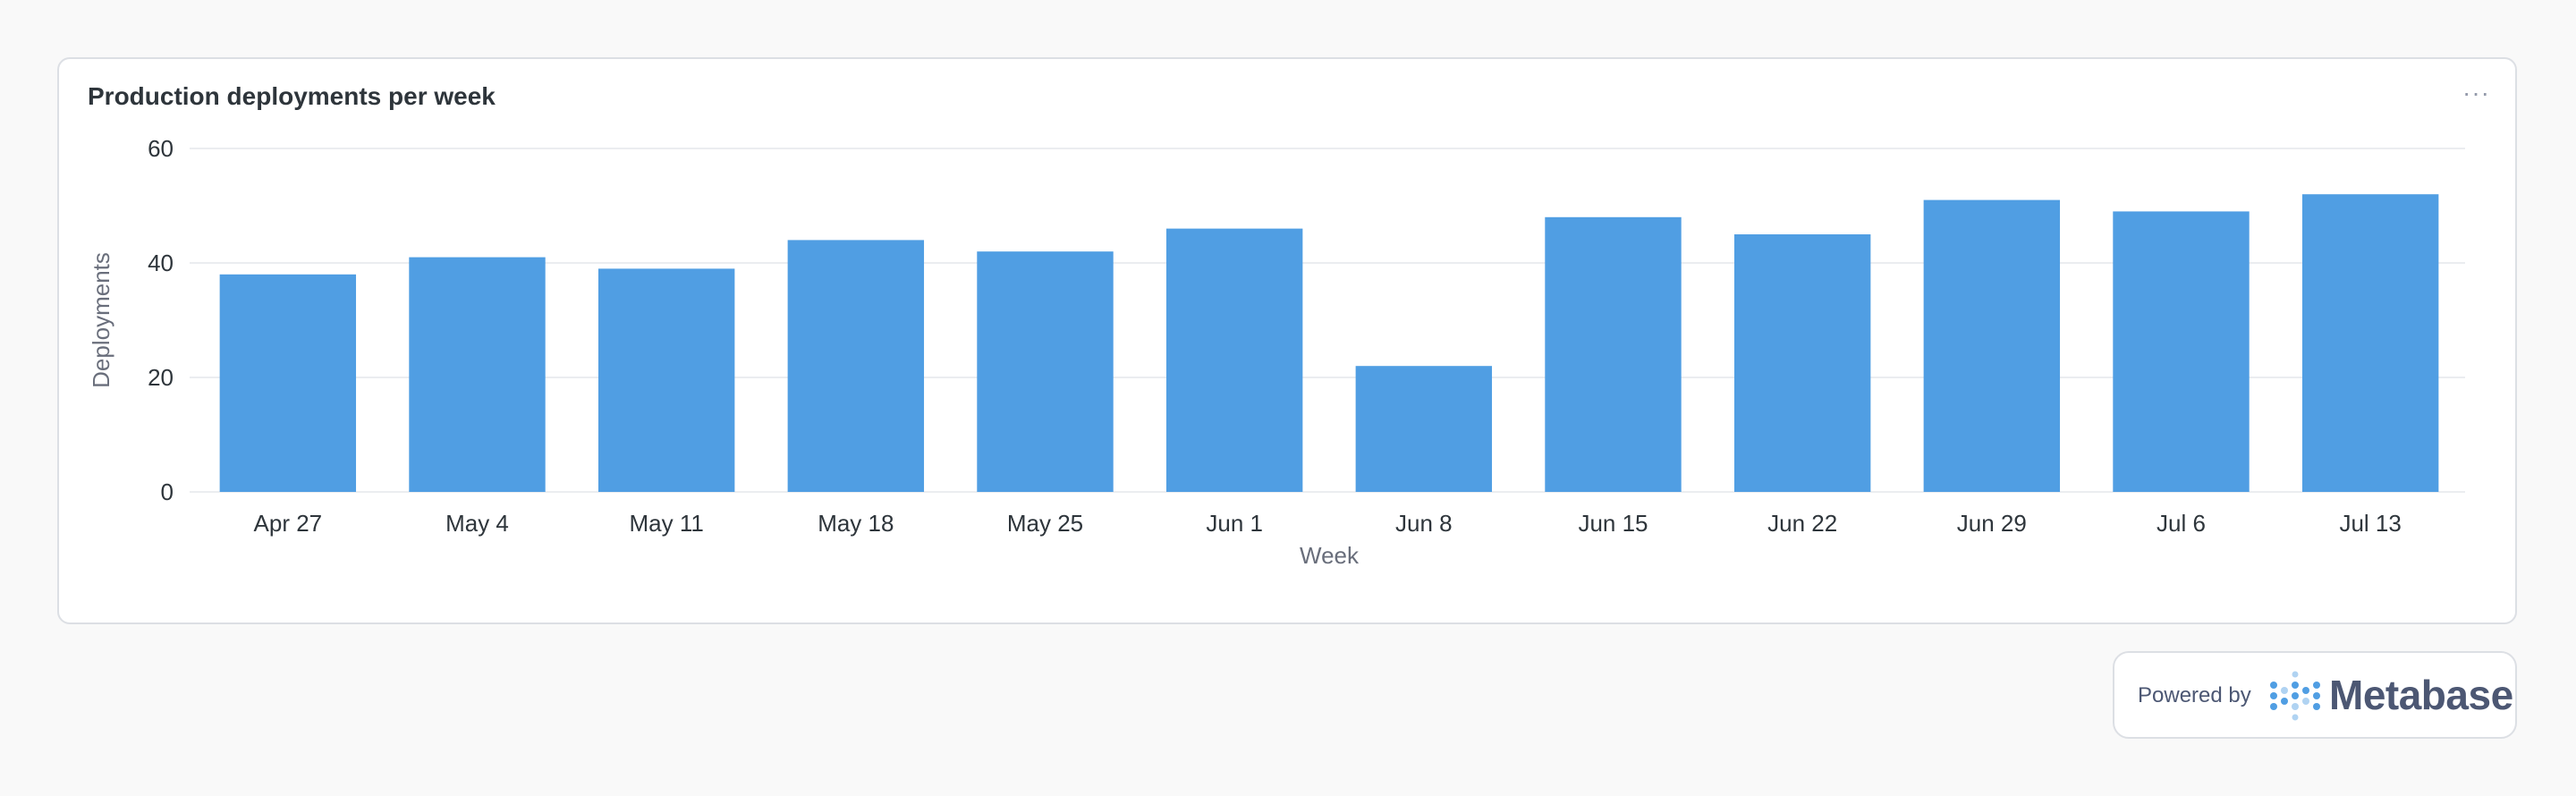 This screenshot has height=796, width=2576. Describe the element at coordinates (2421, 695) in the screenshot. I see `metabase-brand-name: Metabase` at that location.